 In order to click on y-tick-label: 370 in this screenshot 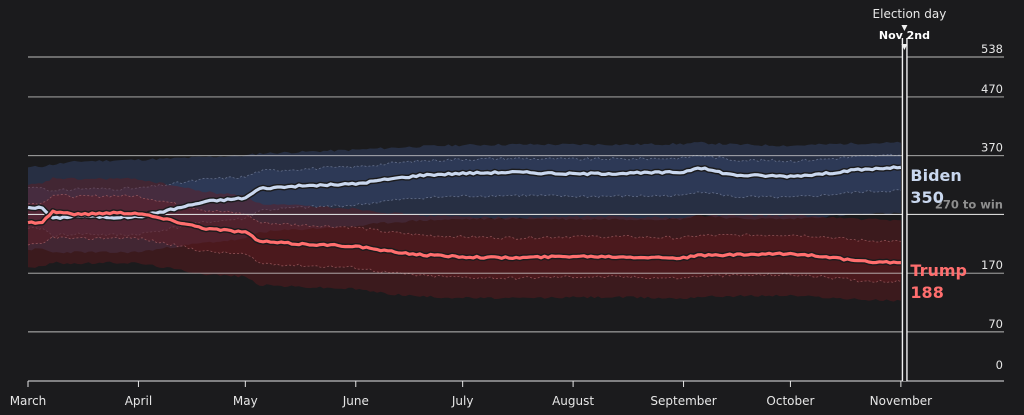, I will do `click(992, 148)`.